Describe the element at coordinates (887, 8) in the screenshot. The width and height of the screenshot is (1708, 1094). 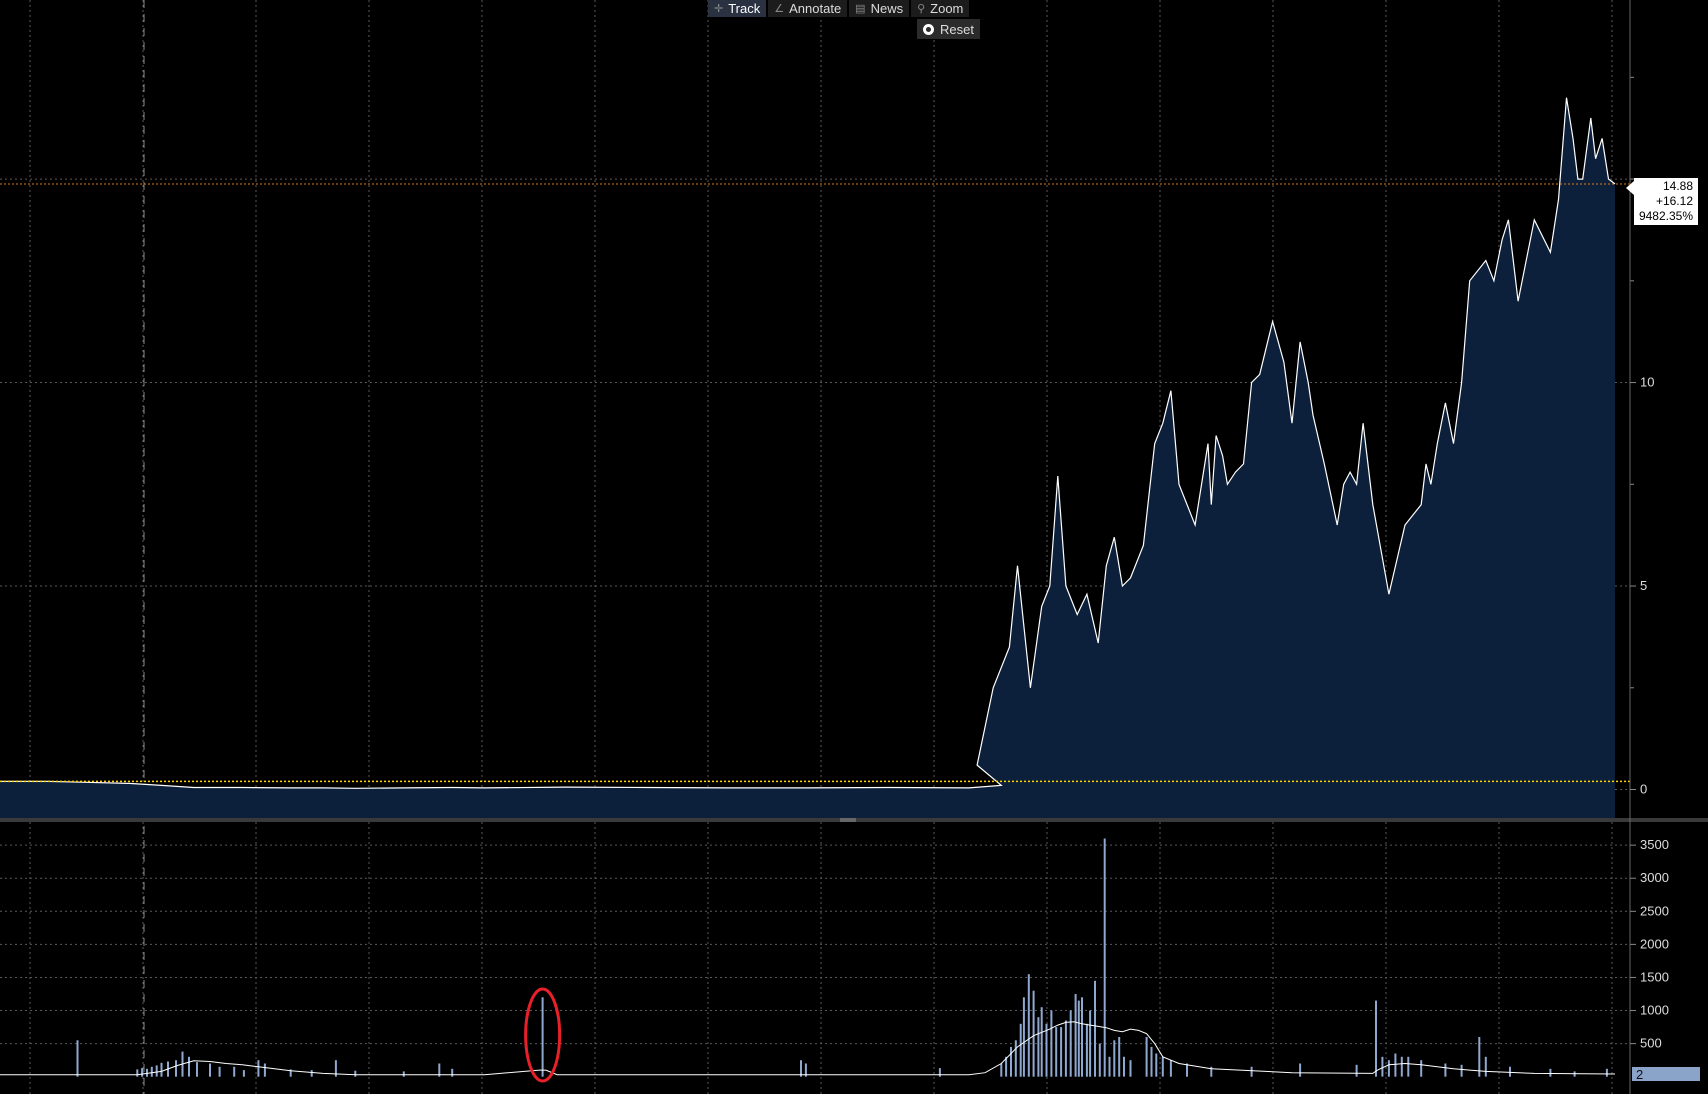
I see `news-label: News` at that location.